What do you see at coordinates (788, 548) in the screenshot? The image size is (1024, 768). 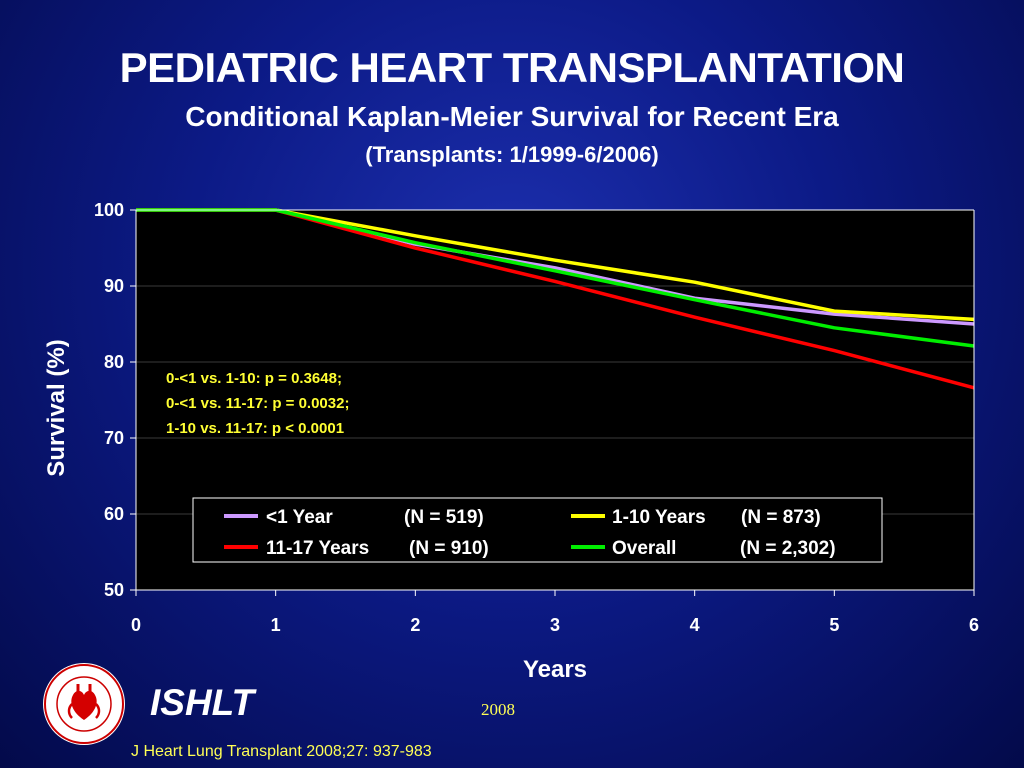 I see `legend-n-overall: (N = 2,302)` at bounding box center [788, 548].